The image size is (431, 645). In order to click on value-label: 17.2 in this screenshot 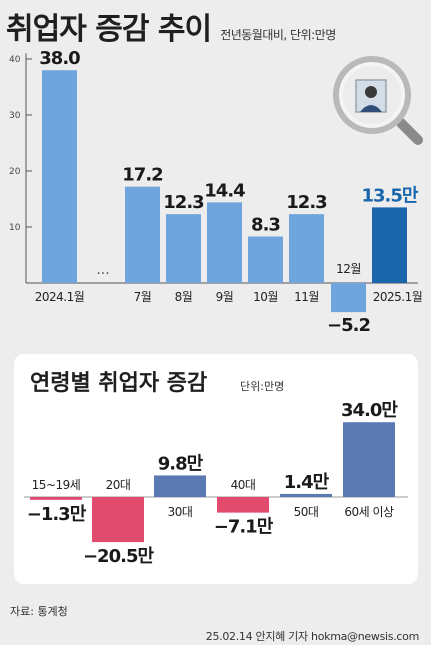, I will do `click(142, 175)`.